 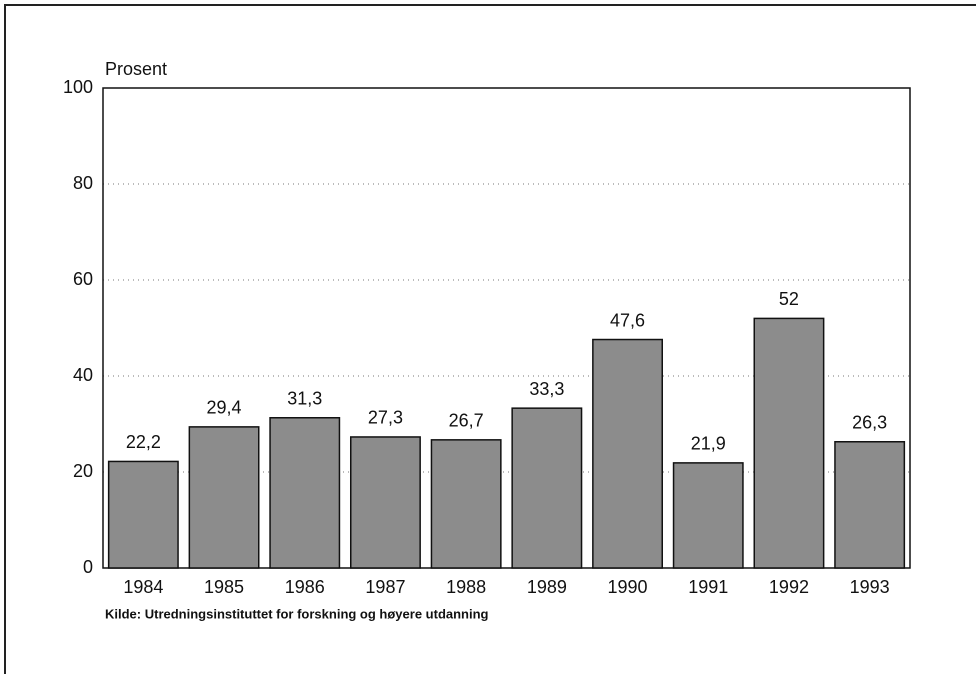 I want to click on value-label: 31,3, so click(x=304, y=399).